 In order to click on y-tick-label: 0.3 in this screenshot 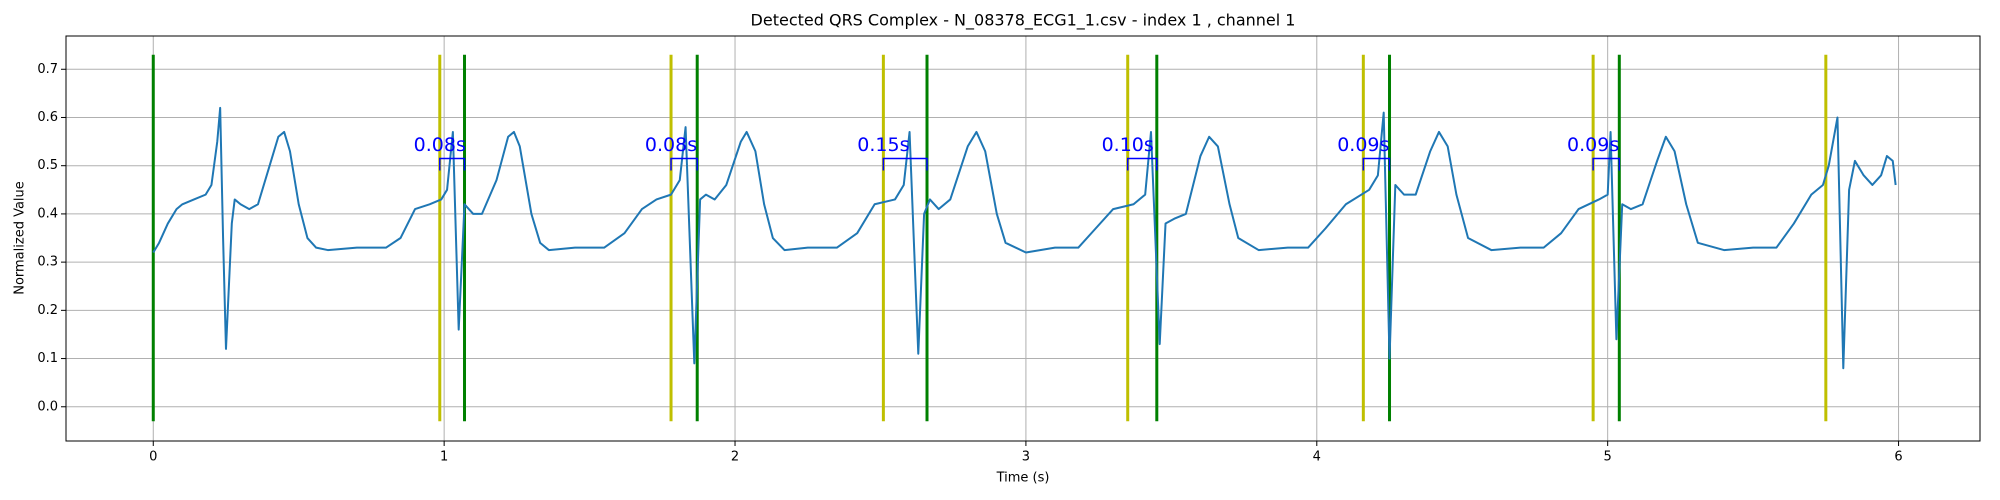, I will do `click(47, 262)`.